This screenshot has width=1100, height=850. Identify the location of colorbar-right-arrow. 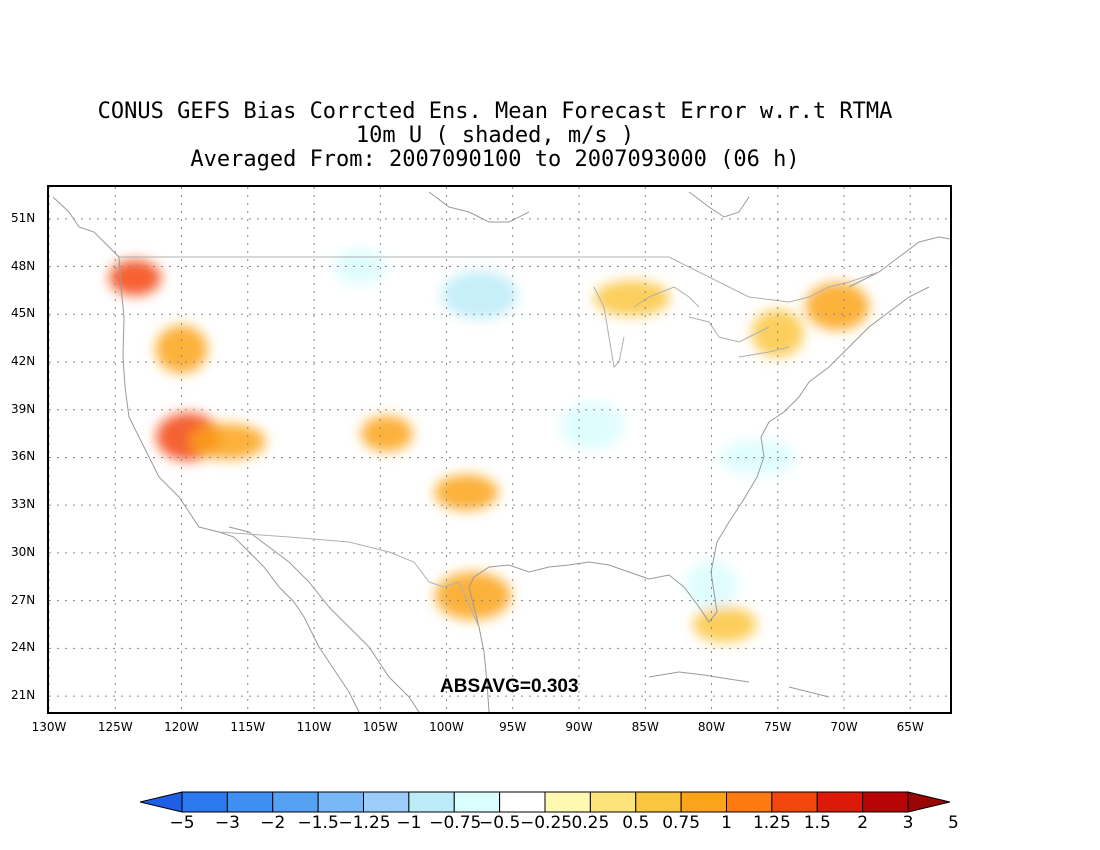
(928, 802).